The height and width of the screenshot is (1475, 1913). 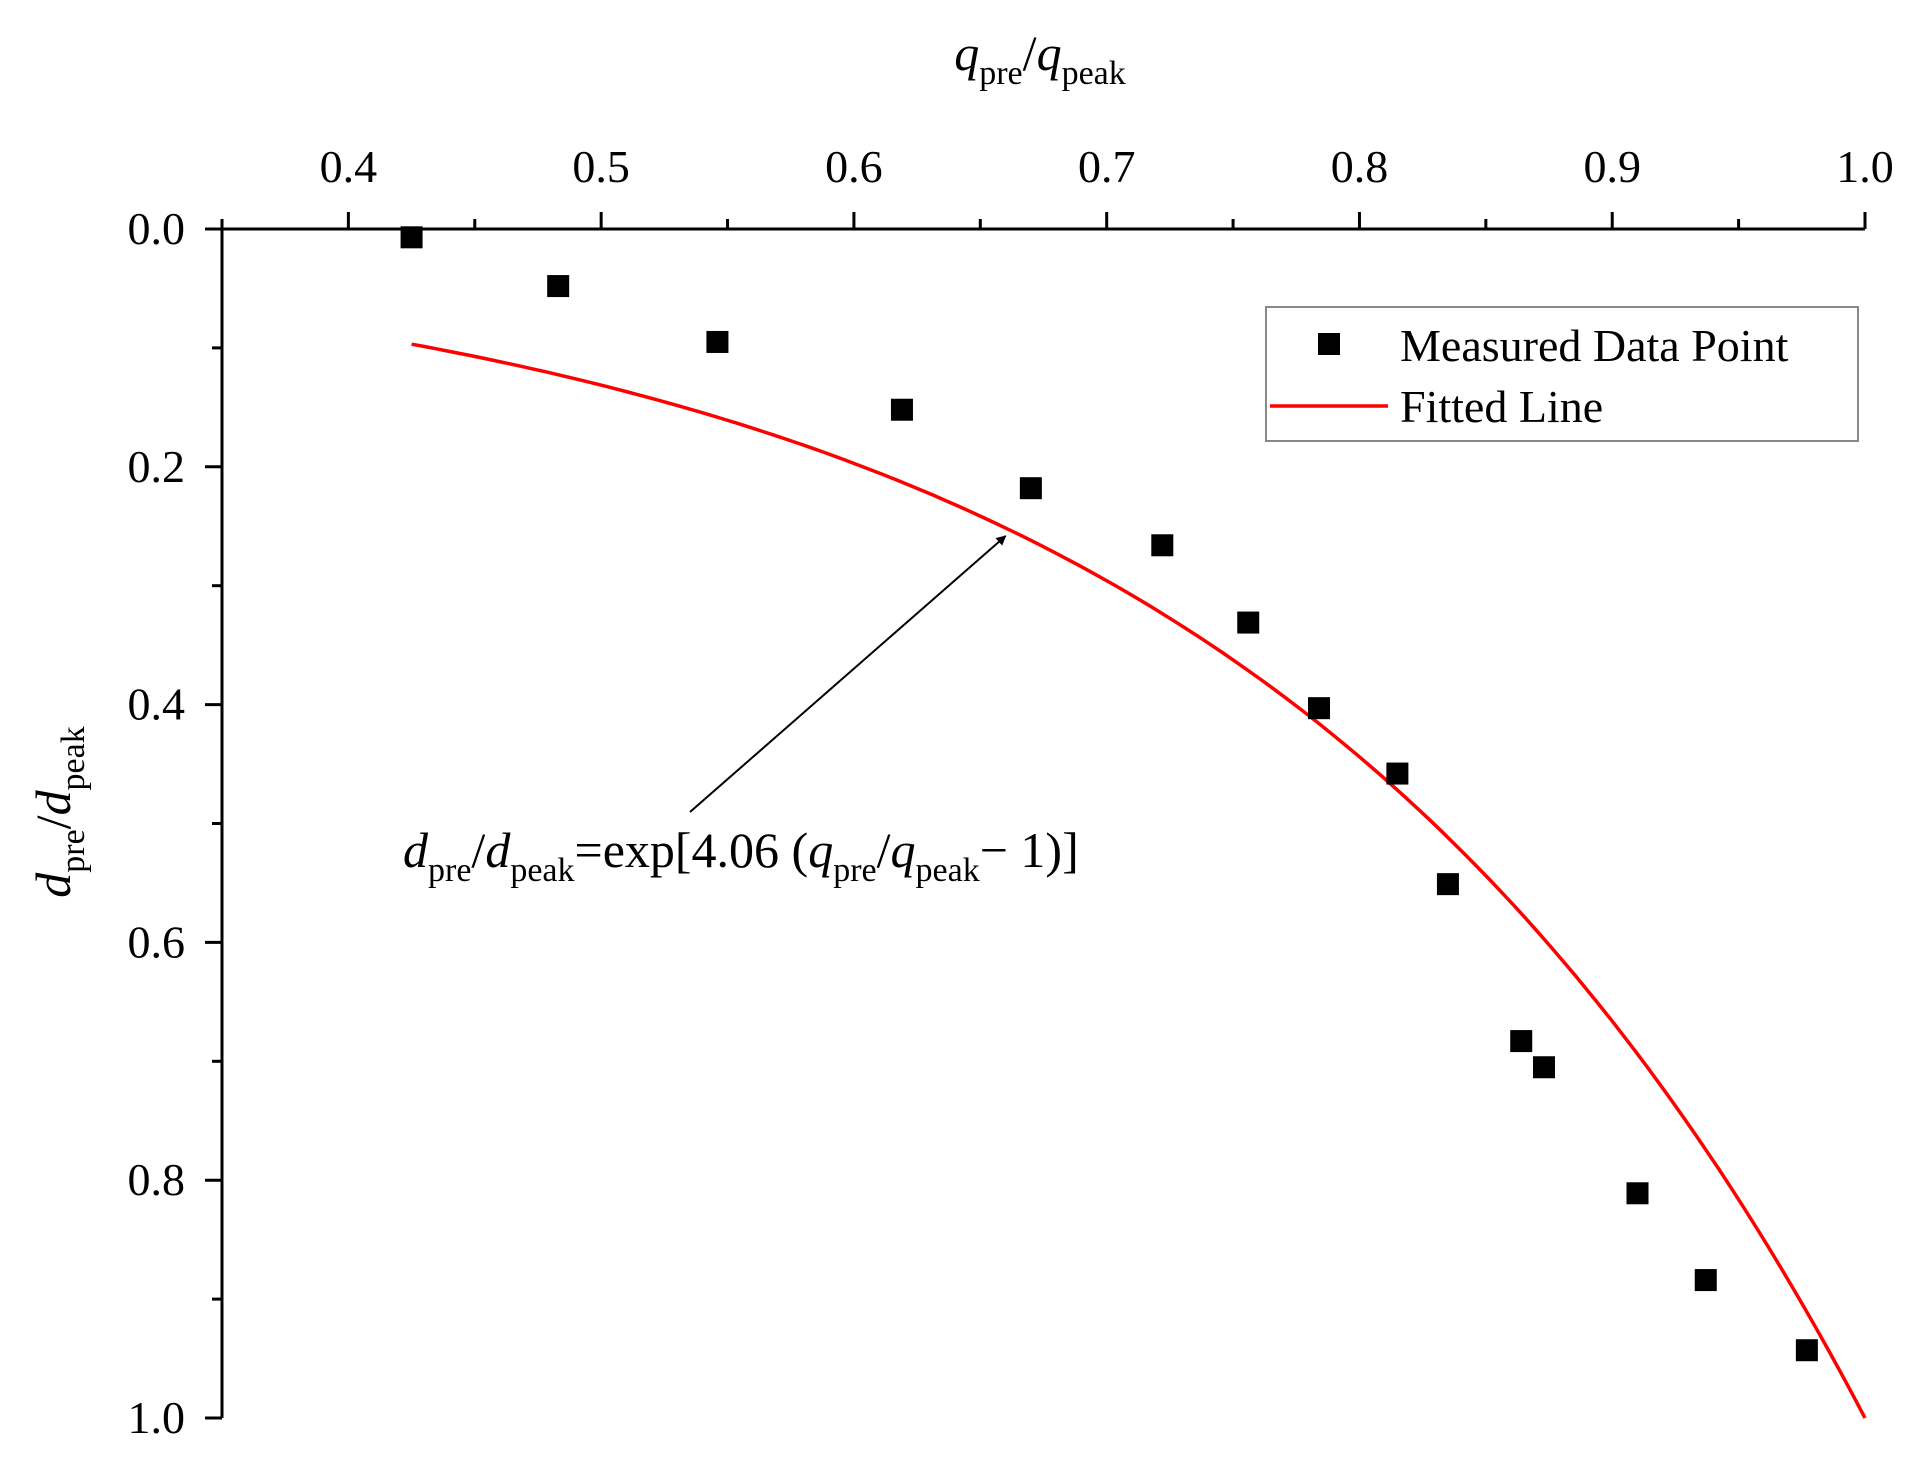 What do you see at coordinates (58, 812) in the screenshot?
I see `y-axis-title: dpre/dpeak` at bounding box center [58, 812].